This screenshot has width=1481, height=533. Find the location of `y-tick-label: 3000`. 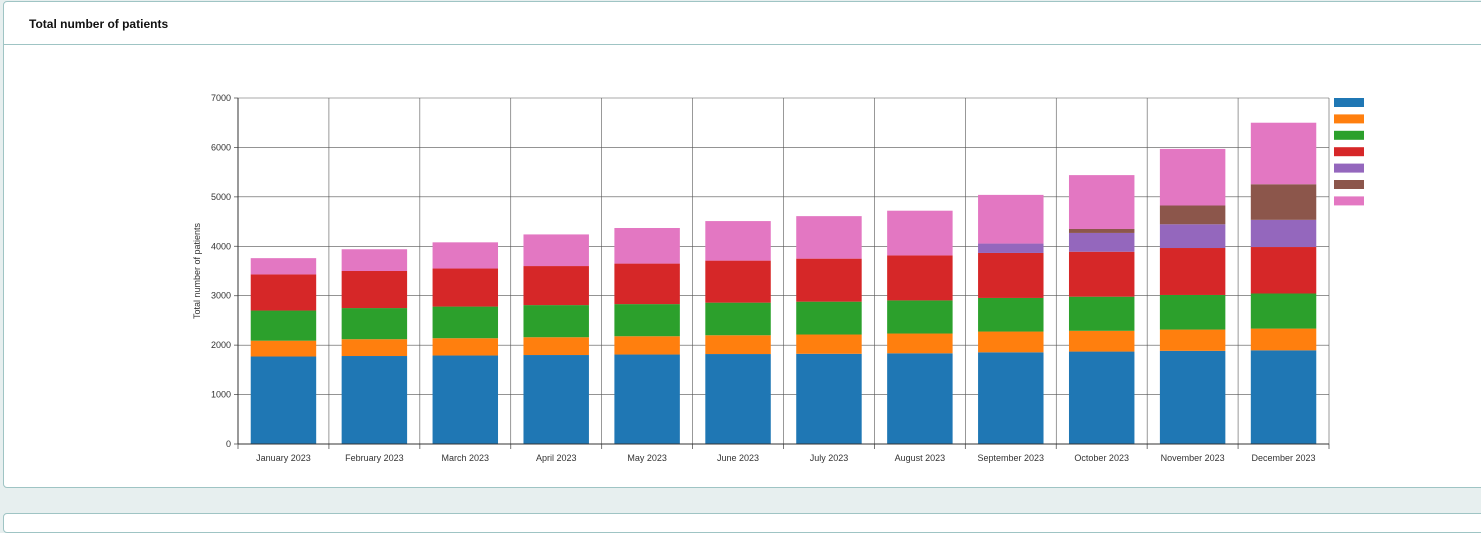

y-tick-label: 3000 is located at coordinates (221, 296).